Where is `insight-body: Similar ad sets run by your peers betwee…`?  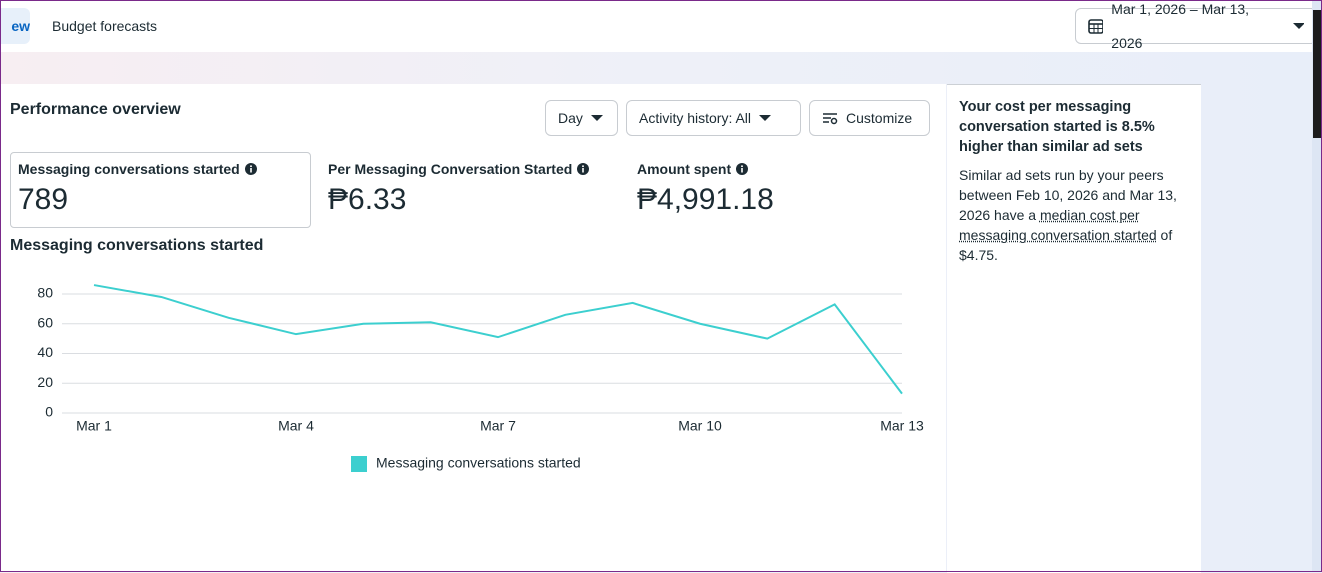 insight-body: Similar ad sets run by your peers betwee… is located at coordinates (1075, 215).